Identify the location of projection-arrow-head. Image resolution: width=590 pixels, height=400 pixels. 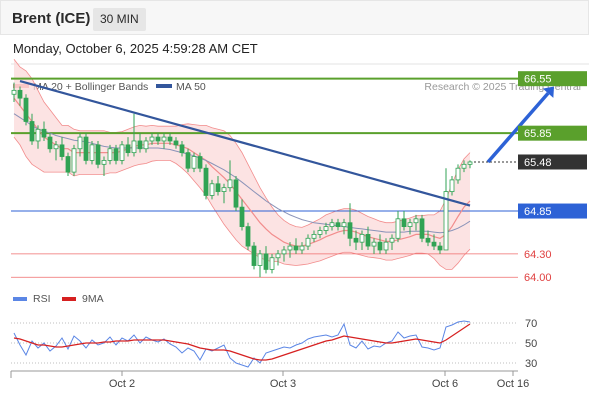
(548, 92).